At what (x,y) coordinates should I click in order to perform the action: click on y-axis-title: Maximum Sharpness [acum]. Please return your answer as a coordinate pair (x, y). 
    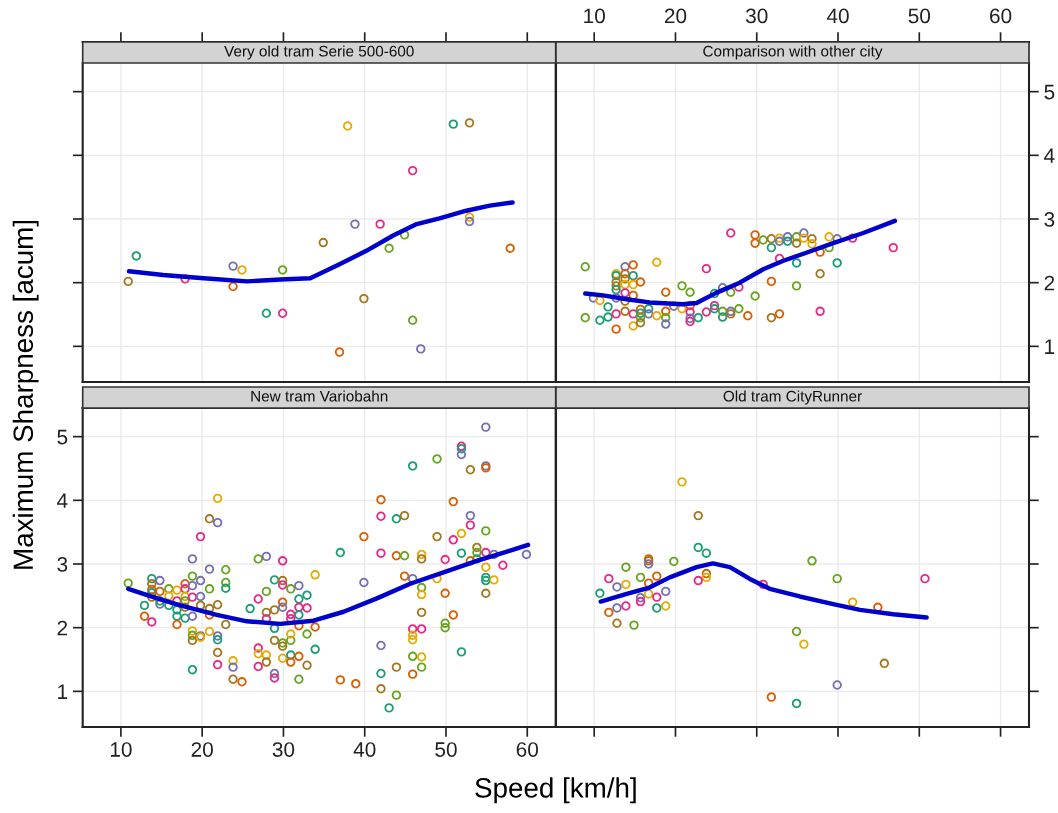
    Looking at the image, I should click on (25, 394).